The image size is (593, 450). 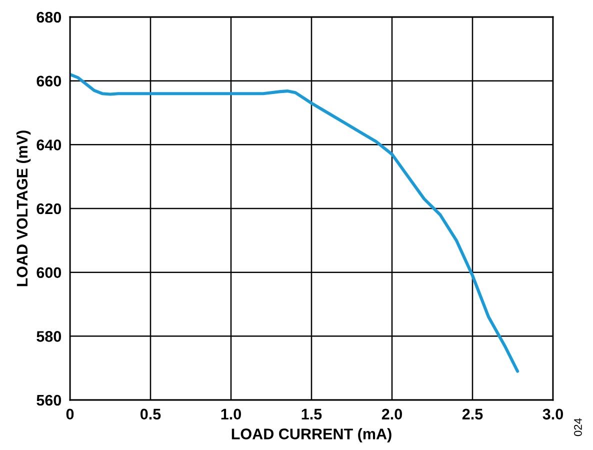 What do you see at coordinates (312, 414) in the screenshot?
I see `x-tick-label: 1.5` at bounding box center [312, 414].